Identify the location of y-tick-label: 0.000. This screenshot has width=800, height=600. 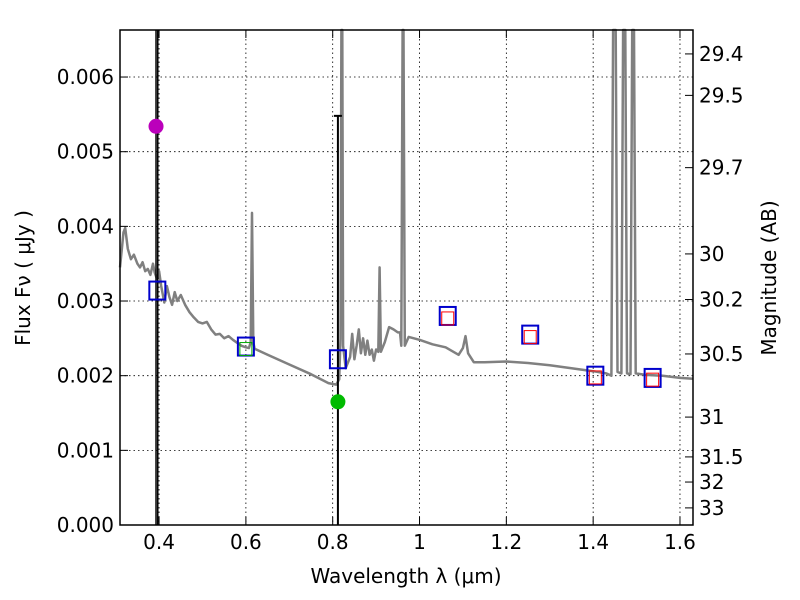
(85, 525).